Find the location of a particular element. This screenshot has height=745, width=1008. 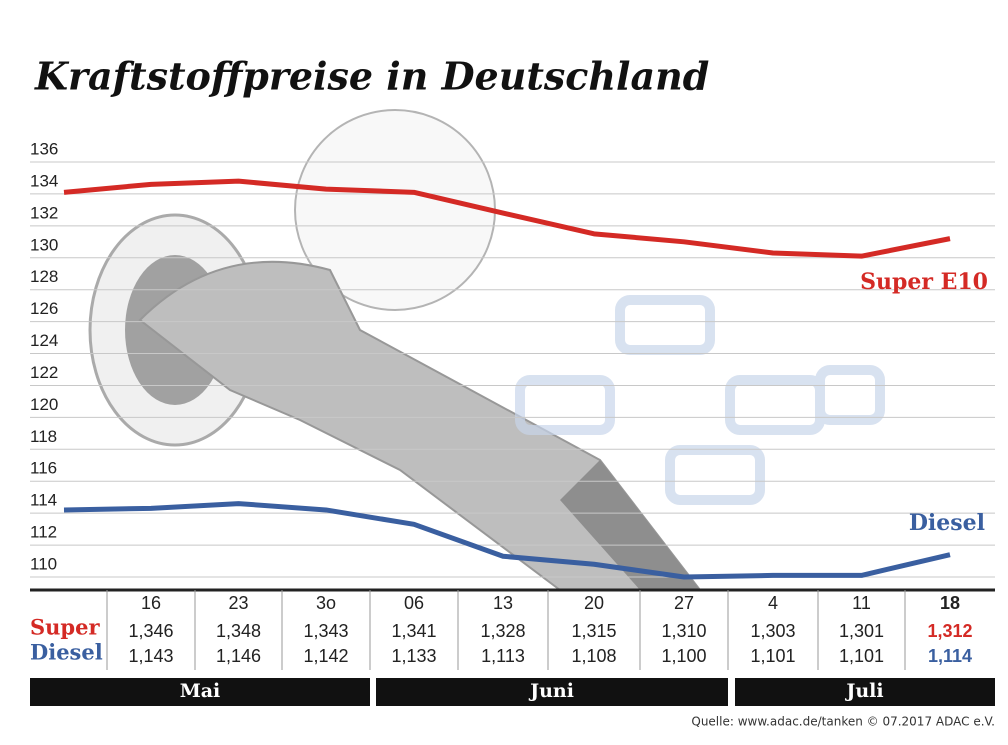

value-label: 1,143 is located at coordinates (150, 656).